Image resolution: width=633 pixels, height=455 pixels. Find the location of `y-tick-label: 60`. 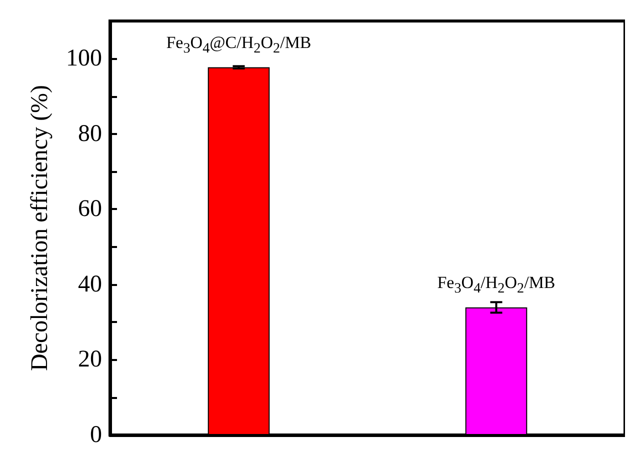

y-tick-label: 60 is located at coordinates (90, 209).